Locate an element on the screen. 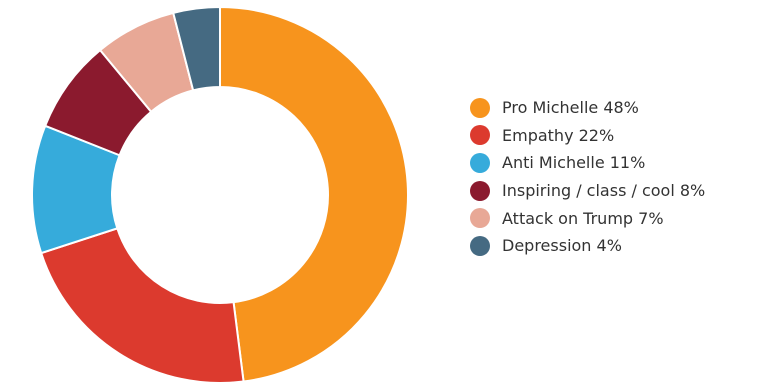  legend-item: Depression 4% is located at coordinates (587, 246).